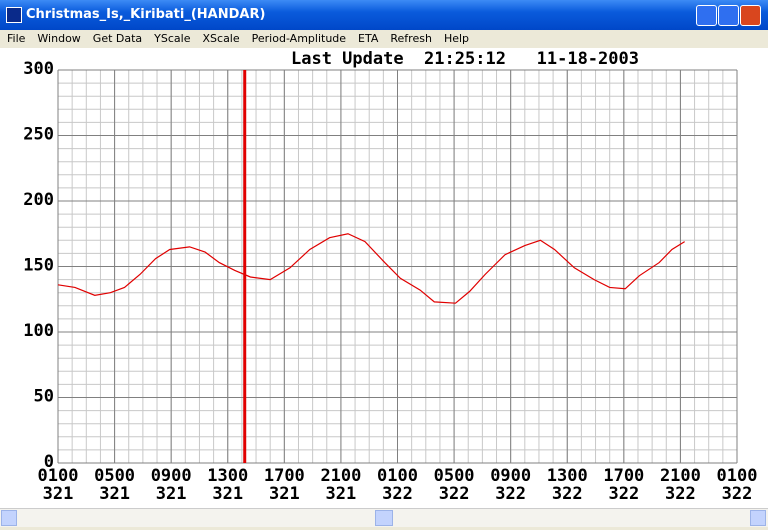  Describe the element at coordinates (38, 266) in the screenshot. I see `y-tick-label: 150` at that location.